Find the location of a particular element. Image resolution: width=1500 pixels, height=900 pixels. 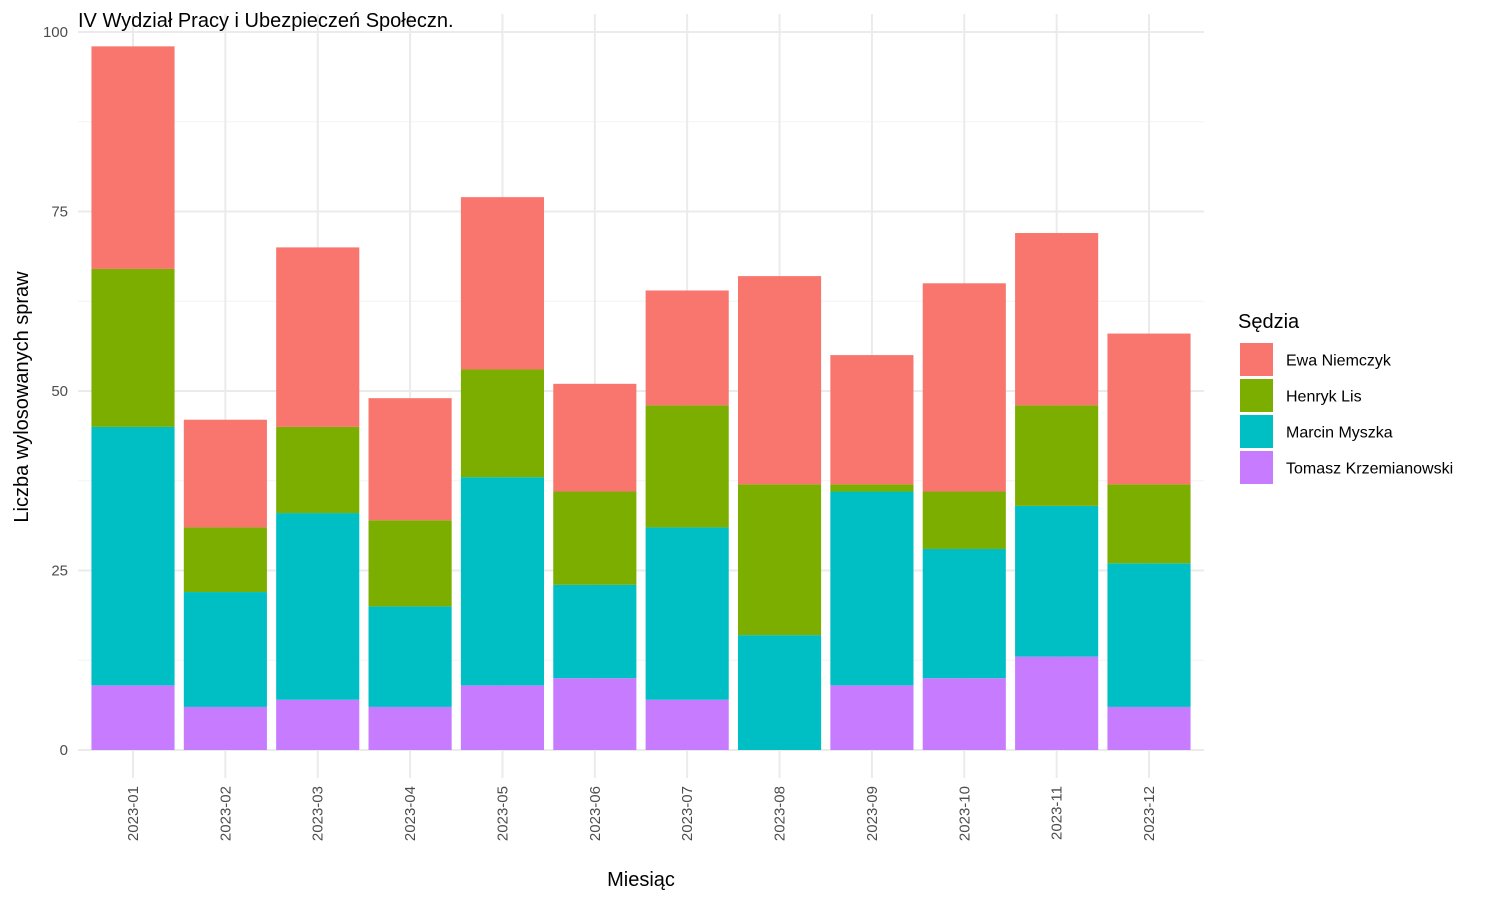

y-axis-ticks: 0 25 50 75 100 is located at coordinates (55, 391).